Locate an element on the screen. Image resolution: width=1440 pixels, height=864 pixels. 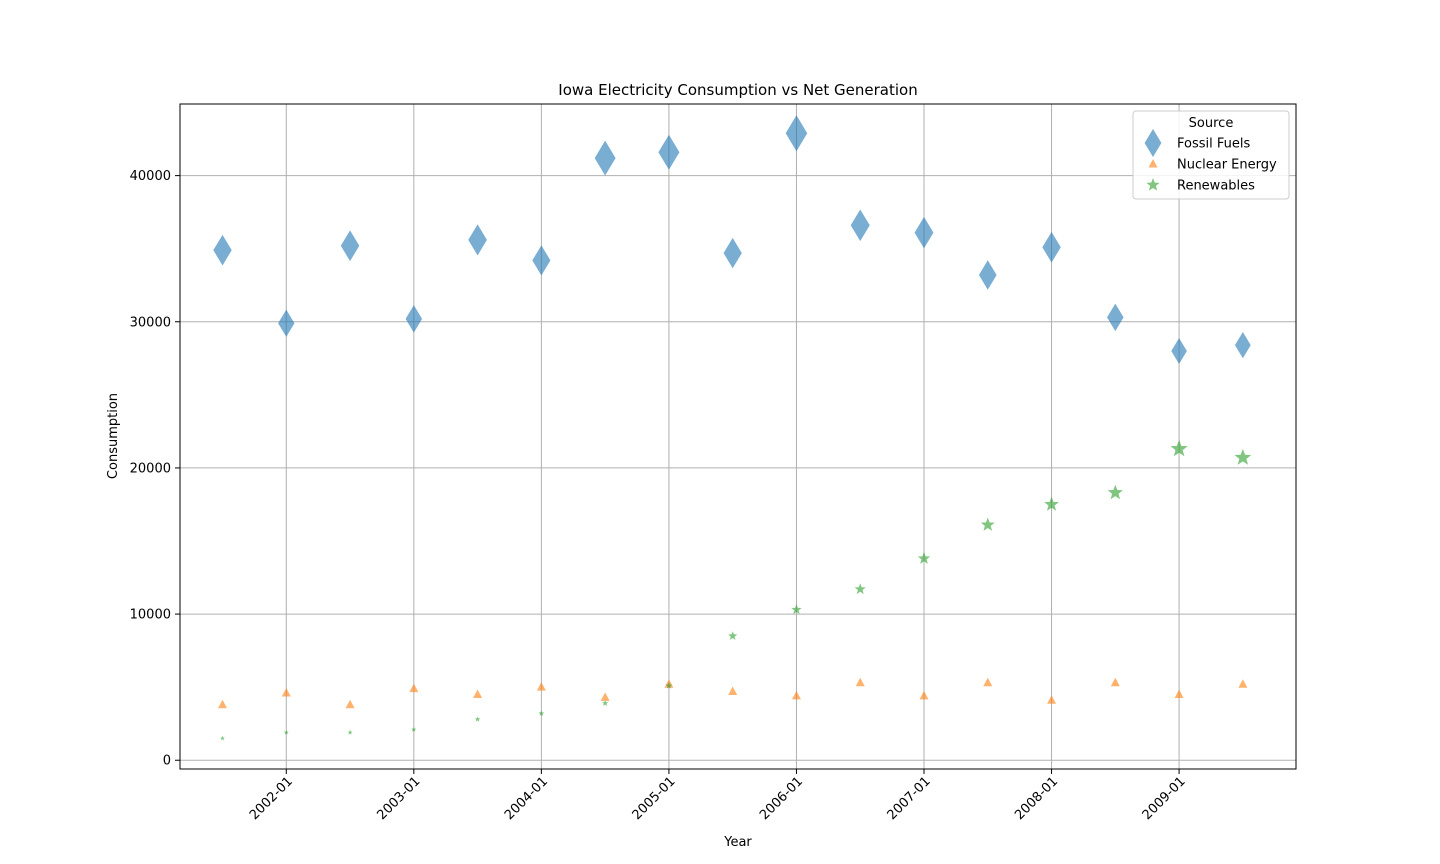
y-tick-label: 40000 is located at coordinates (150, 176).